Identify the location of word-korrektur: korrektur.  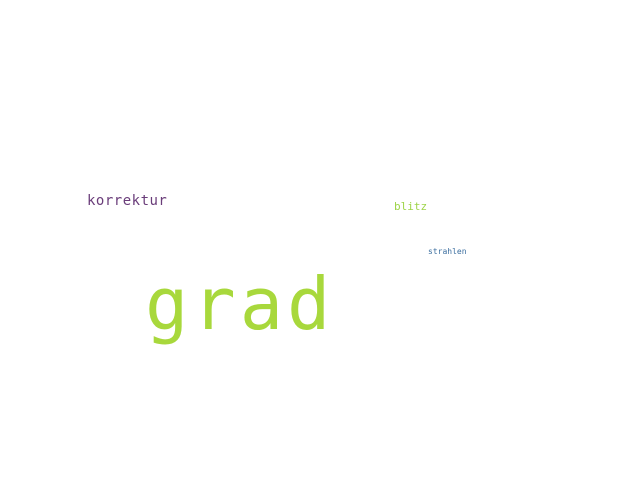
(127, 201).